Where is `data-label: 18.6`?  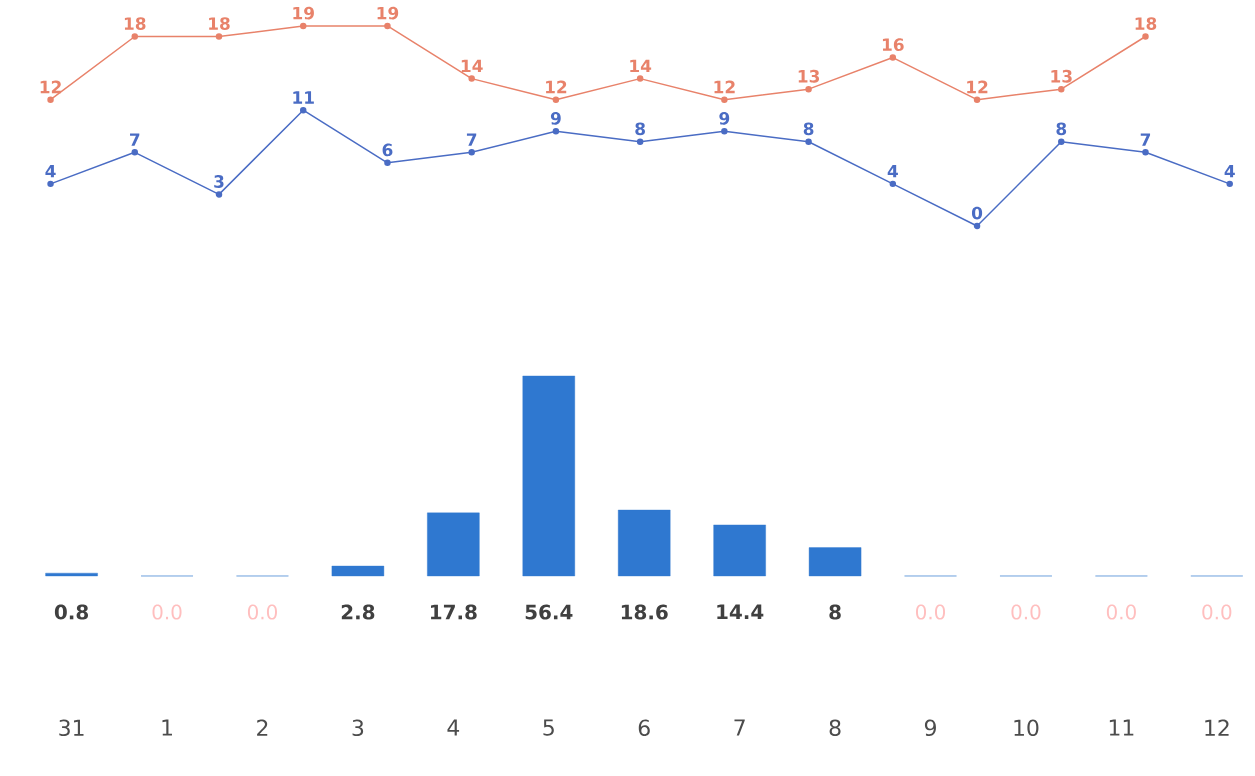 data-label: 18.6 is located at coordinates (644, 612).